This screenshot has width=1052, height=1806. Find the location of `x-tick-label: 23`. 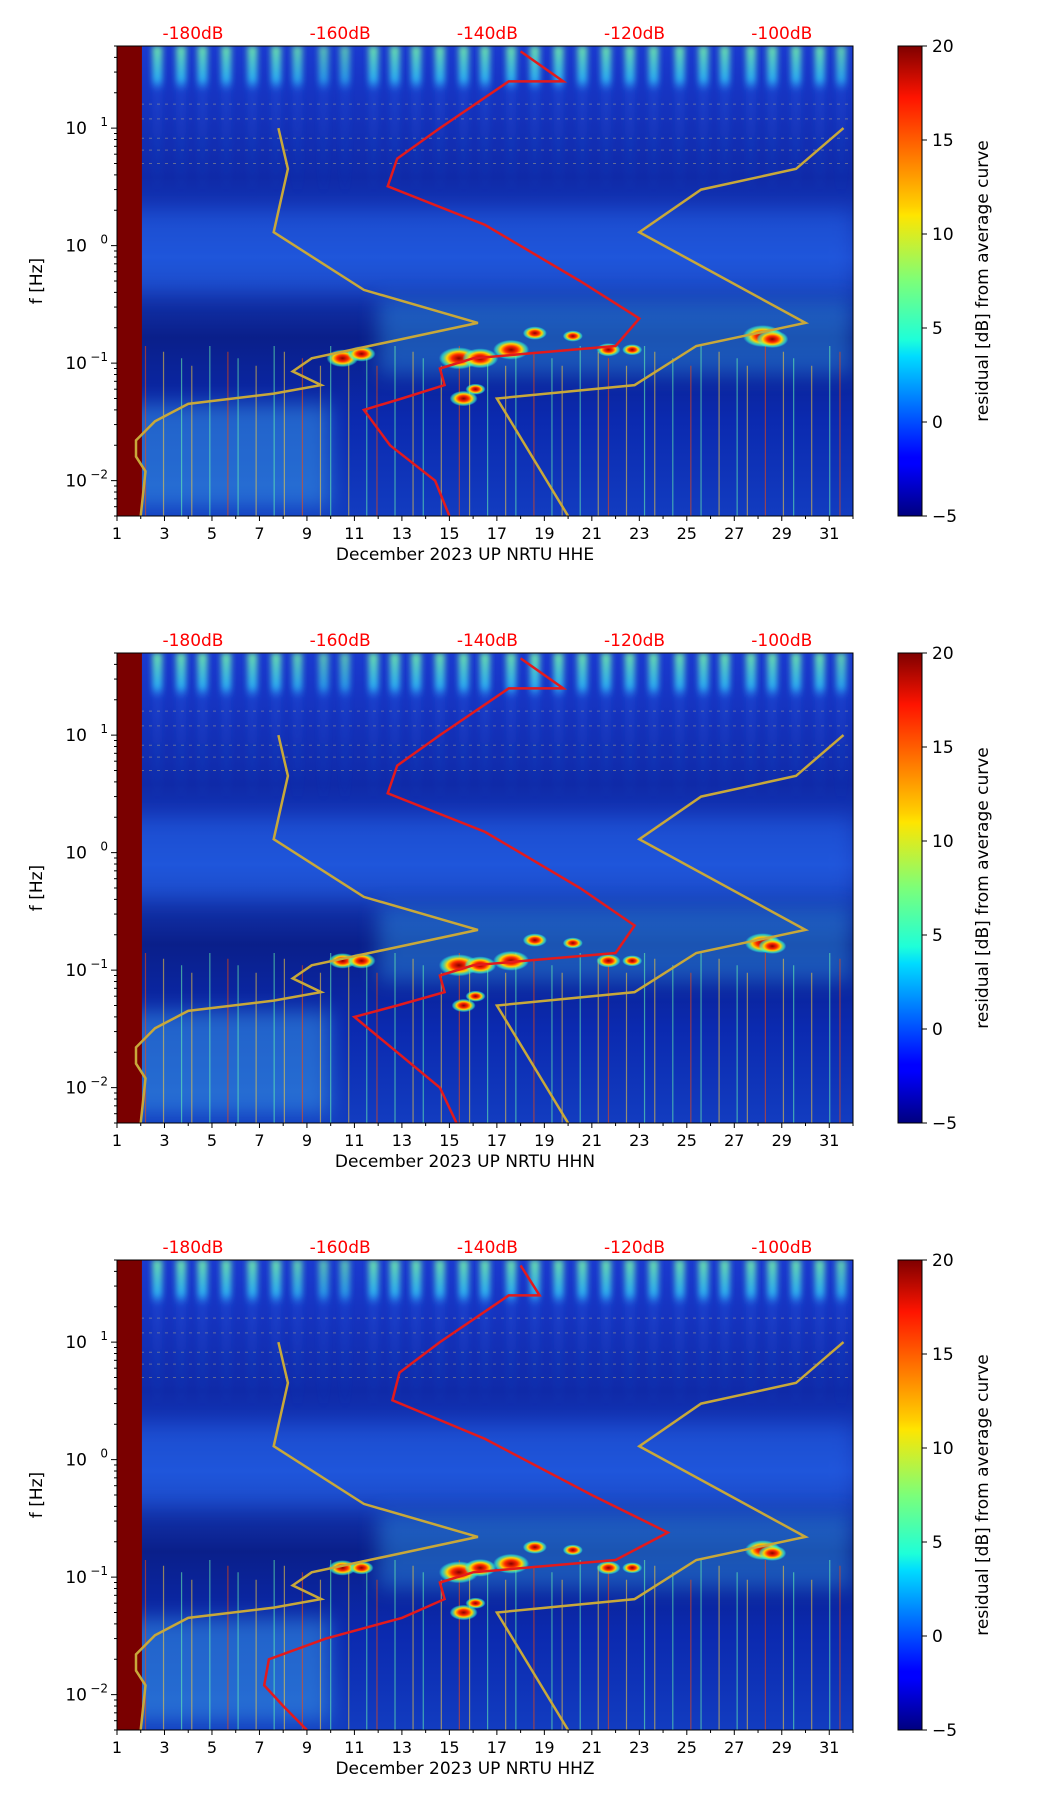

x-tick-label: 23 is located at coordinates (639, 1747).